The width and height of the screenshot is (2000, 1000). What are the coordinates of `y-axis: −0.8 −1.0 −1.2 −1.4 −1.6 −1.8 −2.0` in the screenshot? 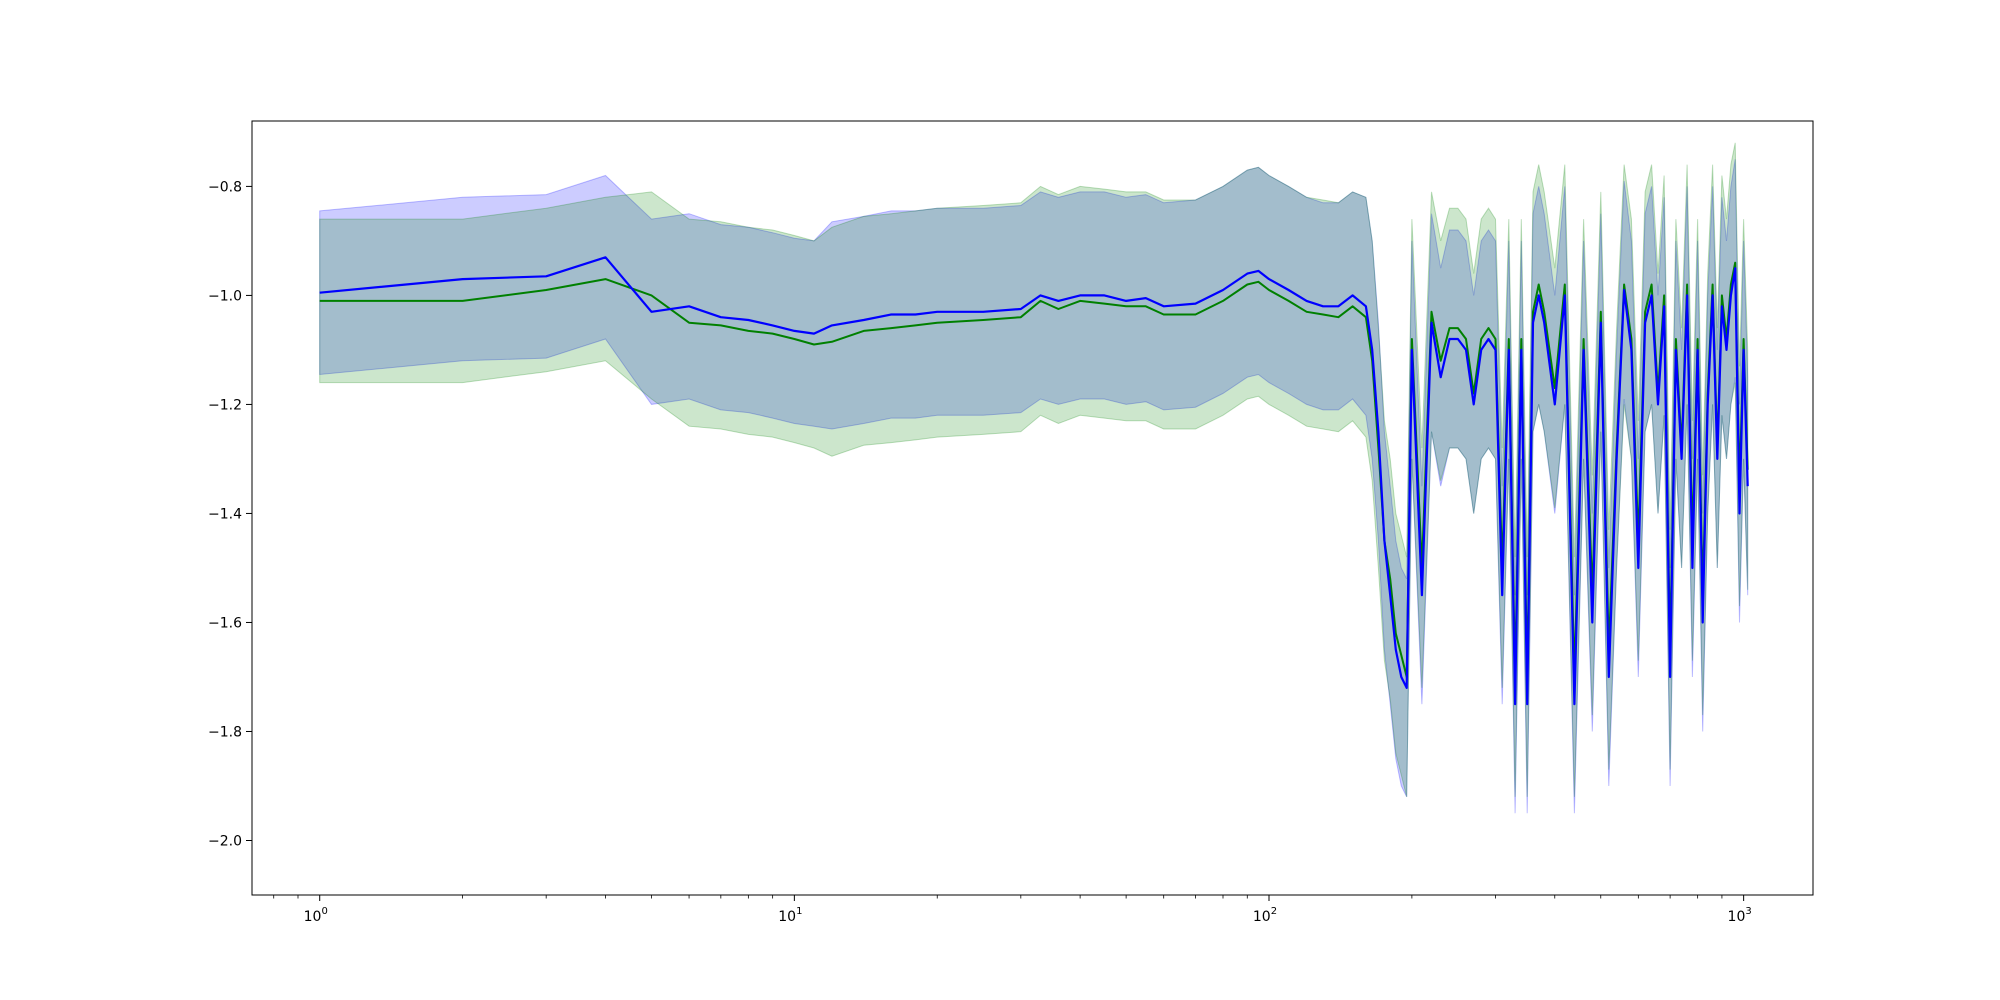 It's located at (230, 514).